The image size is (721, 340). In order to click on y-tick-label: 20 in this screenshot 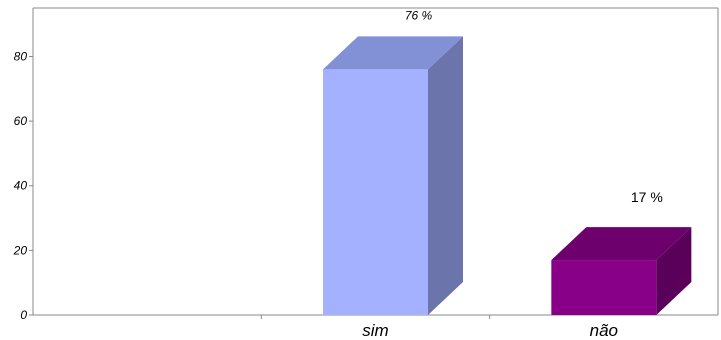, I will do `click(20, 250)`.